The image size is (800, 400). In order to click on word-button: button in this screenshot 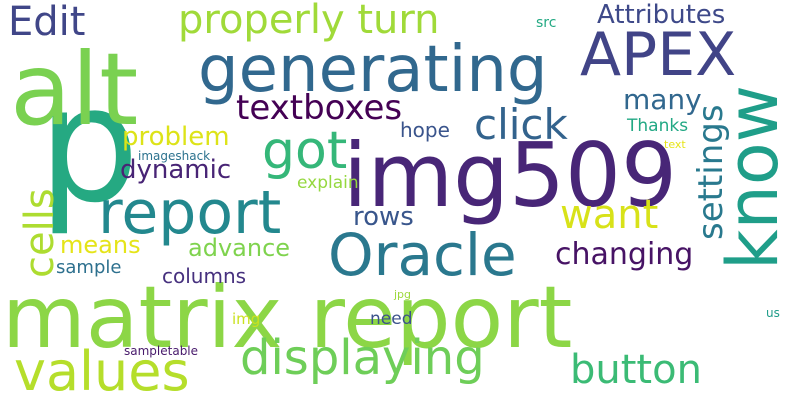, I will do `click(636, 370)`.